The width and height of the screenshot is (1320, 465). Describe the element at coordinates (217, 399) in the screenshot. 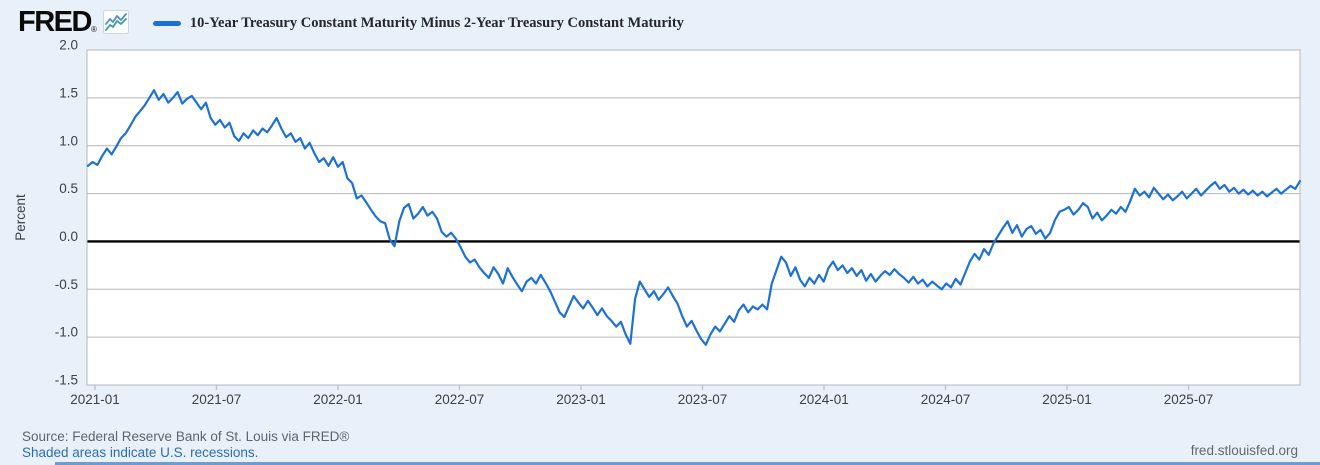

I see `x-tick-label: 2021-07` at that location.